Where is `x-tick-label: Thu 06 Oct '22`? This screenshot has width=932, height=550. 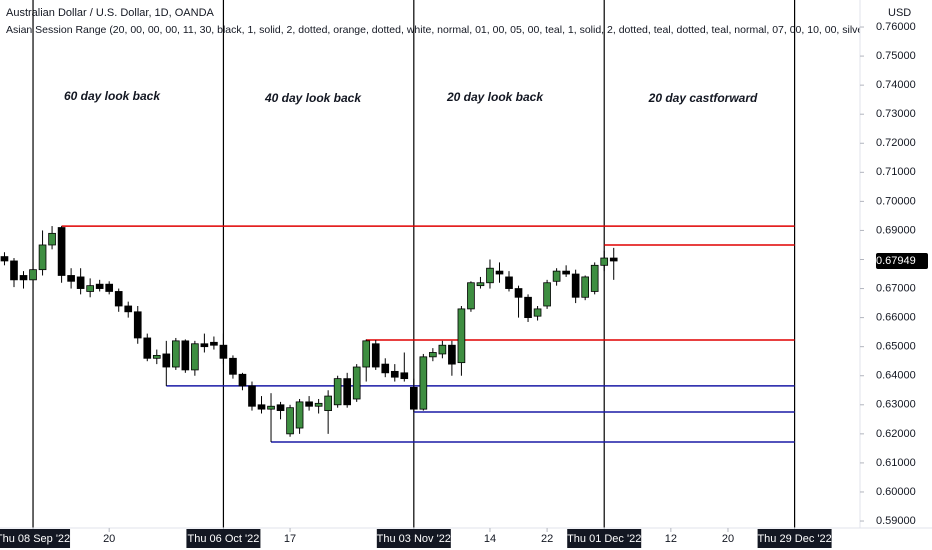
x-tick-label: Thu 06 Oct '22 is located at coordinates (224, 539).